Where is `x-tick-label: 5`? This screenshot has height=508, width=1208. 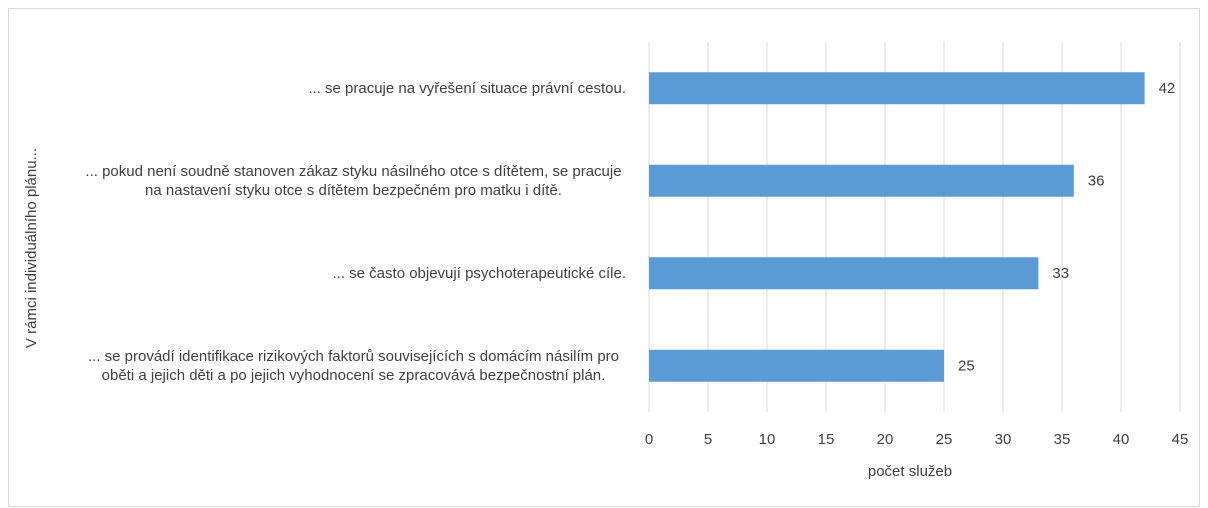 x-tick-label: 5 is located at coordinates (708, 439).